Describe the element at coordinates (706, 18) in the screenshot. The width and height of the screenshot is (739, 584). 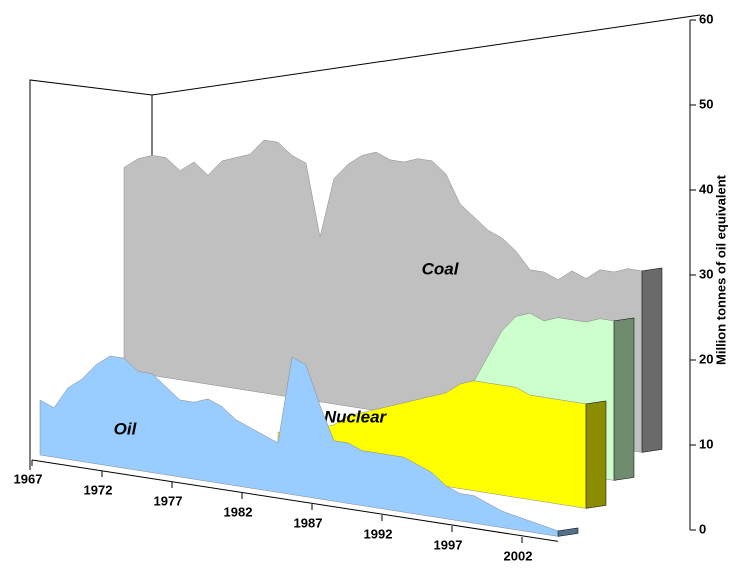
I see `y-tick-label: 60` at that location.